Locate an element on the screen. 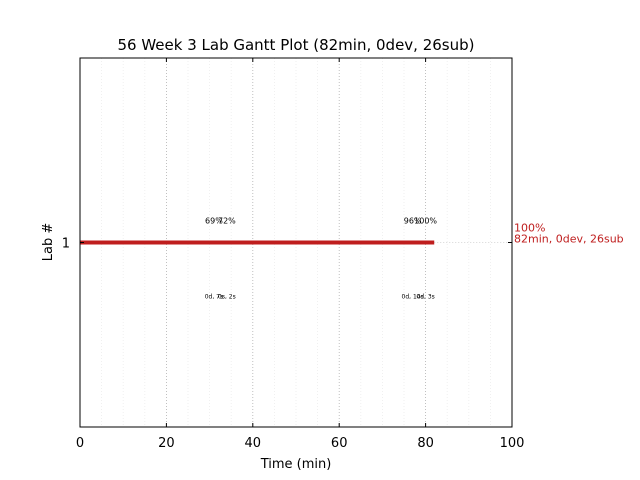 The height and width of the screenshot is (480, 640). duration-annotation: 0d, 3s is located at coordinates (425, 297).